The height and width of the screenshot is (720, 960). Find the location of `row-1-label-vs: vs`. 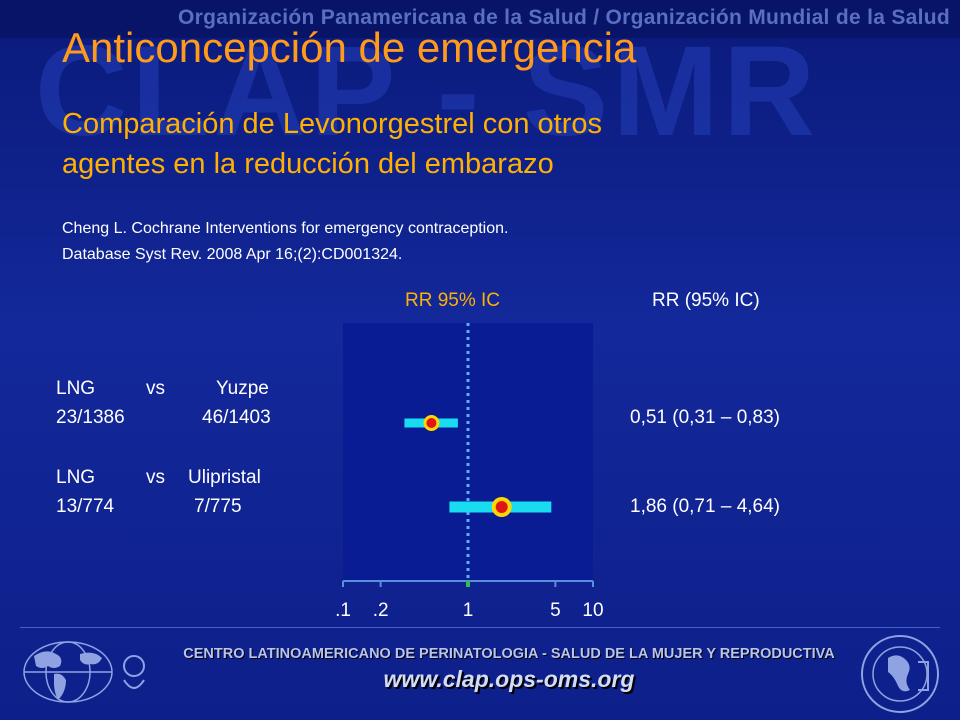

row-1-label-vs: vs is located at coordinates (155, 388).